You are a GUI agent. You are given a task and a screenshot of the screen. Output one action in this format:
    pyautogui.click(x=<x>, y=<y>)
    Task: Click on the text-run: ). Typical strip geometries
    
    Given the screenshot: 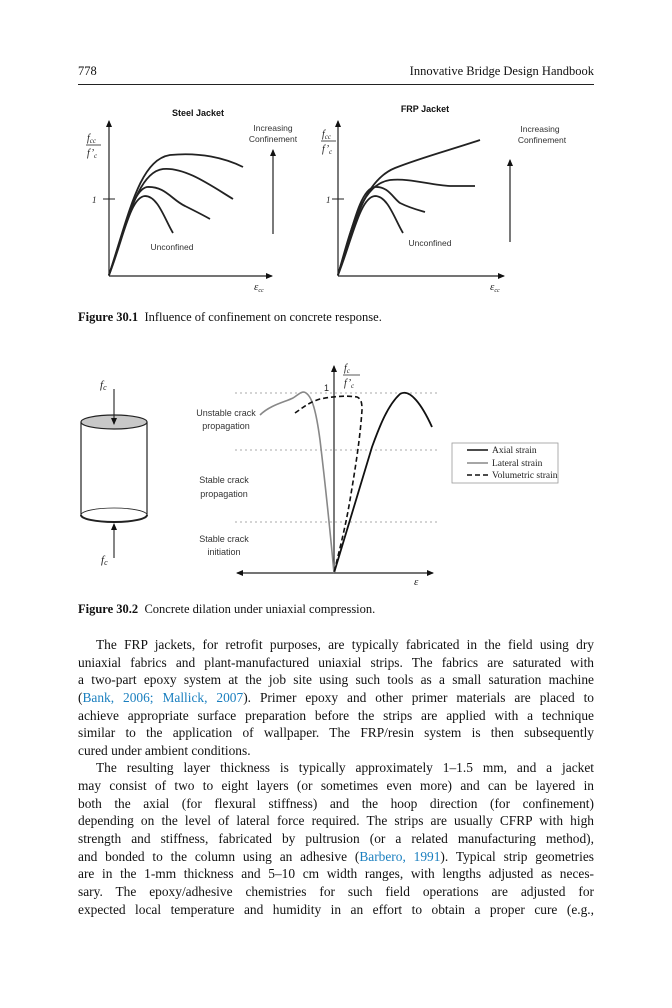 What is the action you would take?
    pyautogui.click(x=517, y=856)
    